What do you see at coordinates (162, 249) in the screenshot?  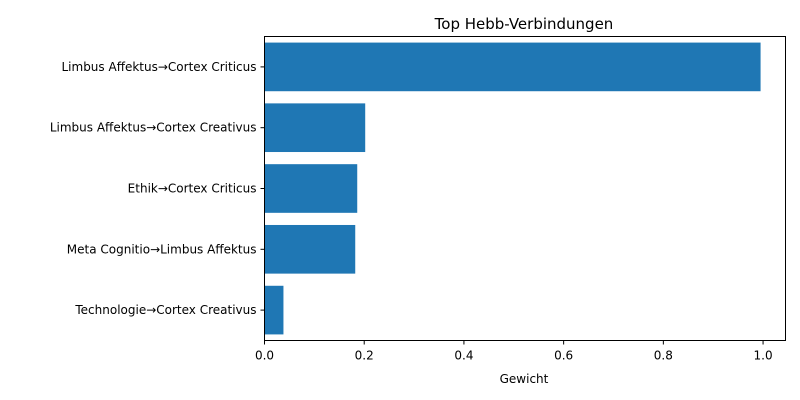 I see `y-tick-label-3: Meta Cognitio→Limbus Affektus` at bounding box center [162, 249].